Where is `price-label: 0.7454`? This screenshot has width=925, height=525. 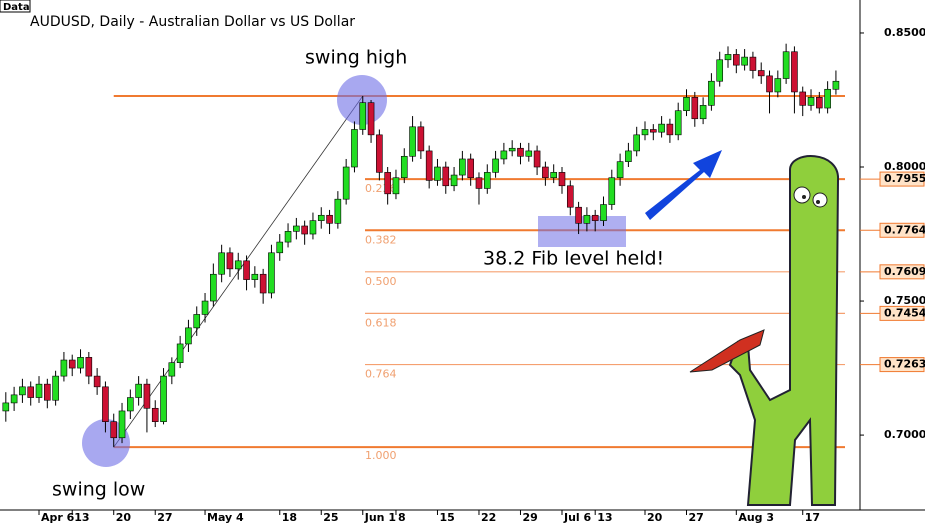 price-label: 0.7454 is located at coordinates (904, 312).